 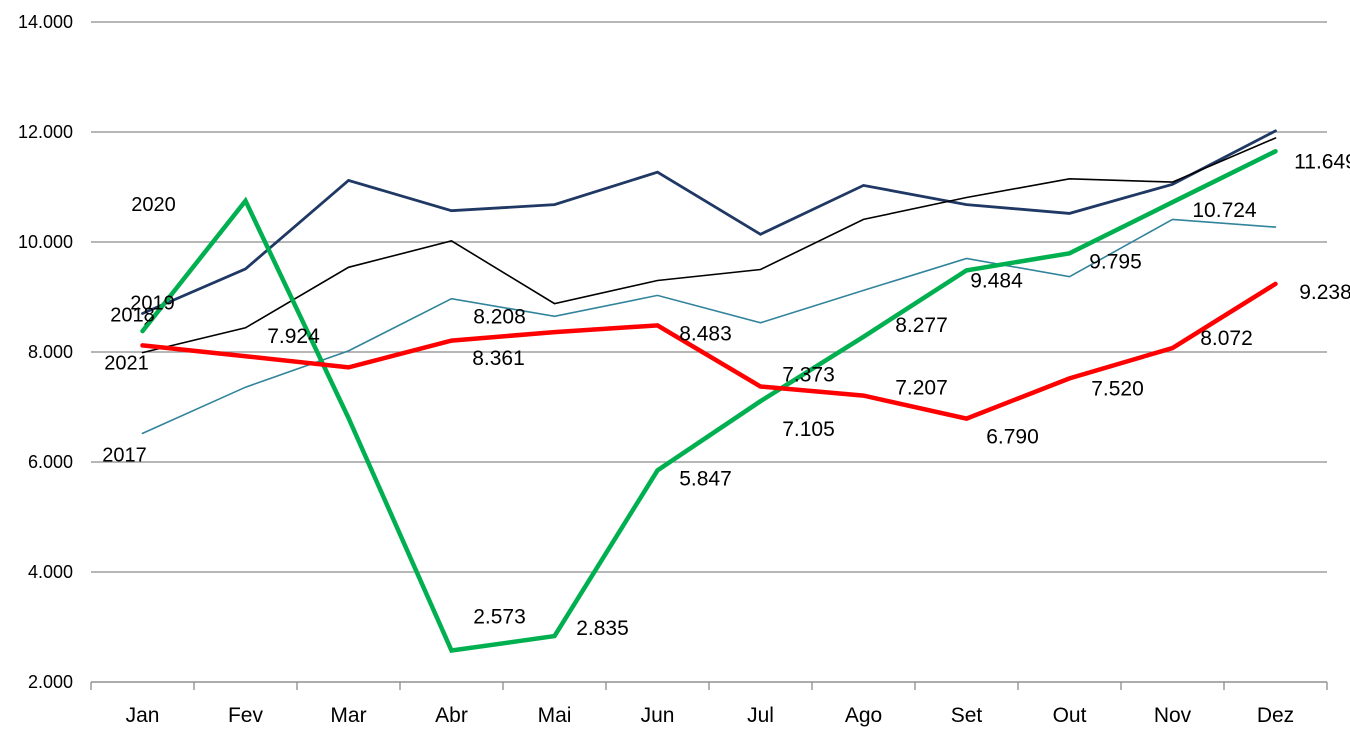 What do you see at coordinates (148, 320) in the screenshot?
I see `series-label-leader` at bounding box center [148, 320].